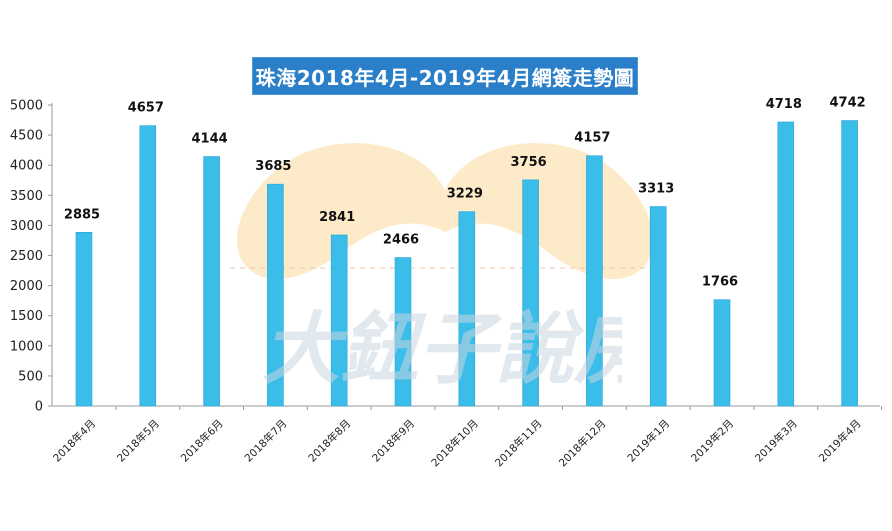 This screenshot has height=531, width=892. Describe the element at coordinates (445, 76) in the screenshot. I see `chart-title: 珠海2018年4月-2019年4月網簽走勢圖` at that location.